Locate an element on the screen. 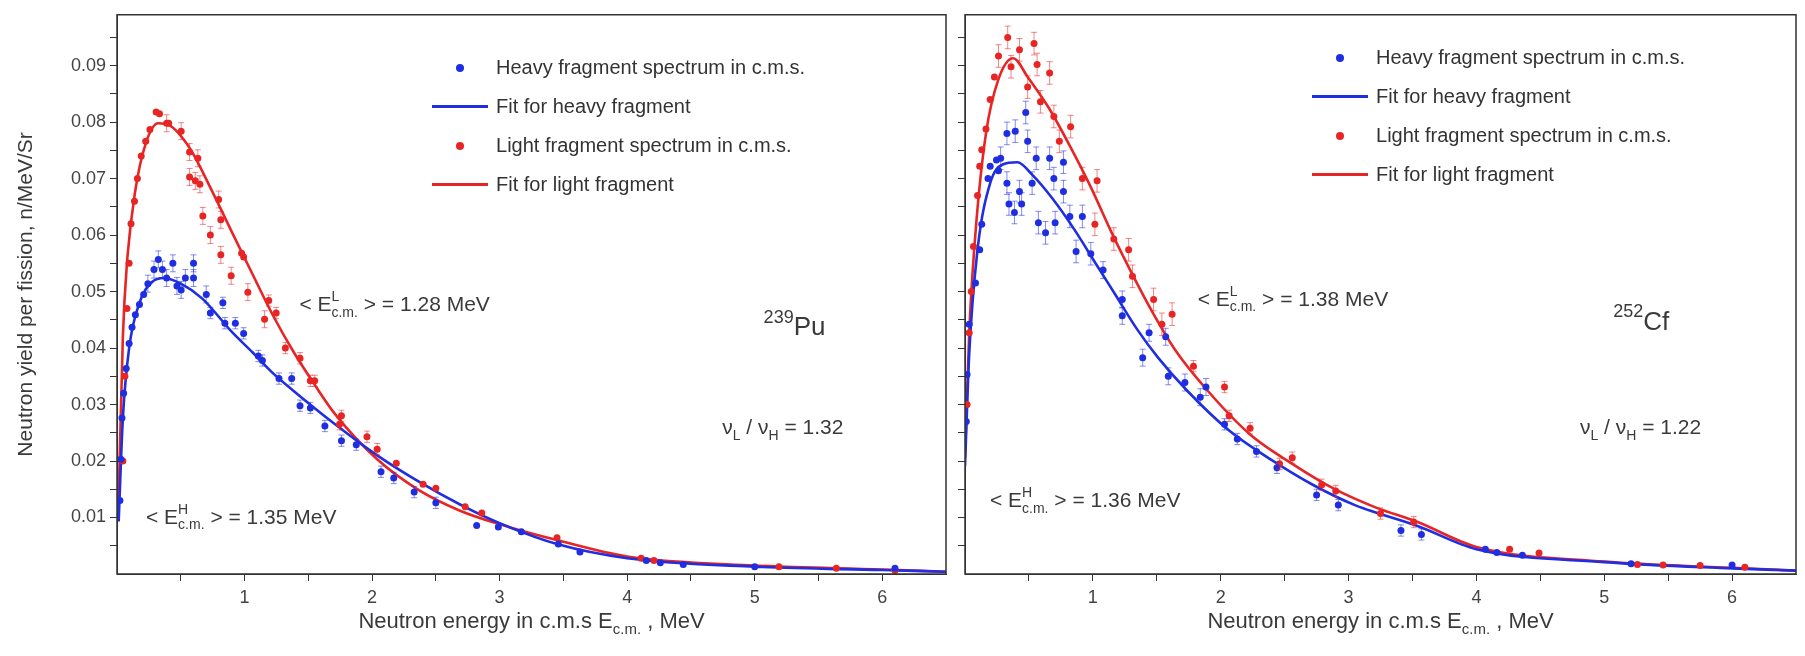 Image resolution: width=1805 pixels, height=656 pixels. y-tick-label: 0.05 is located at coordinates (88, 290).